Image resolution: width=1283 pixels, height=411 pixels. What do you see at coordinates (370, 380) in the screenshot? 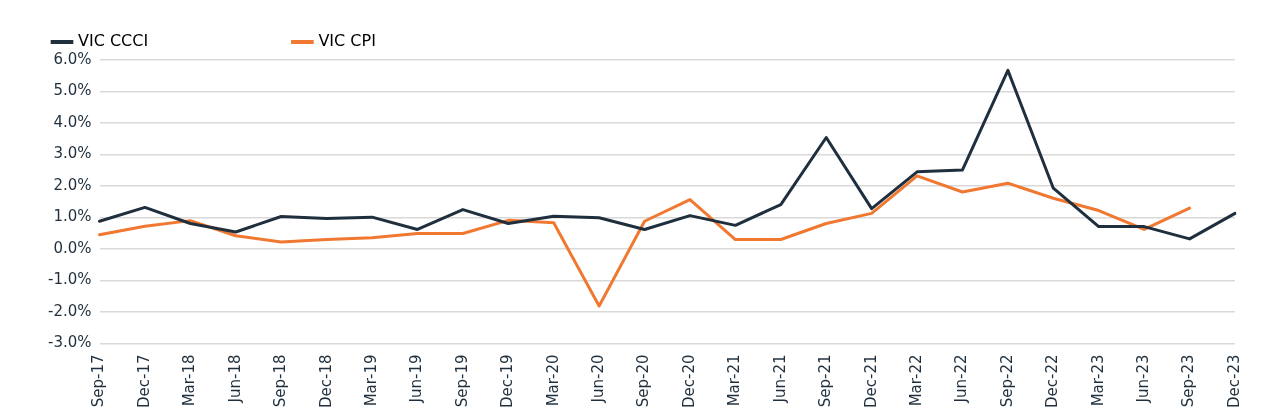
I see `x-tick-label: Mar-19` at bounding box center [370, 380].